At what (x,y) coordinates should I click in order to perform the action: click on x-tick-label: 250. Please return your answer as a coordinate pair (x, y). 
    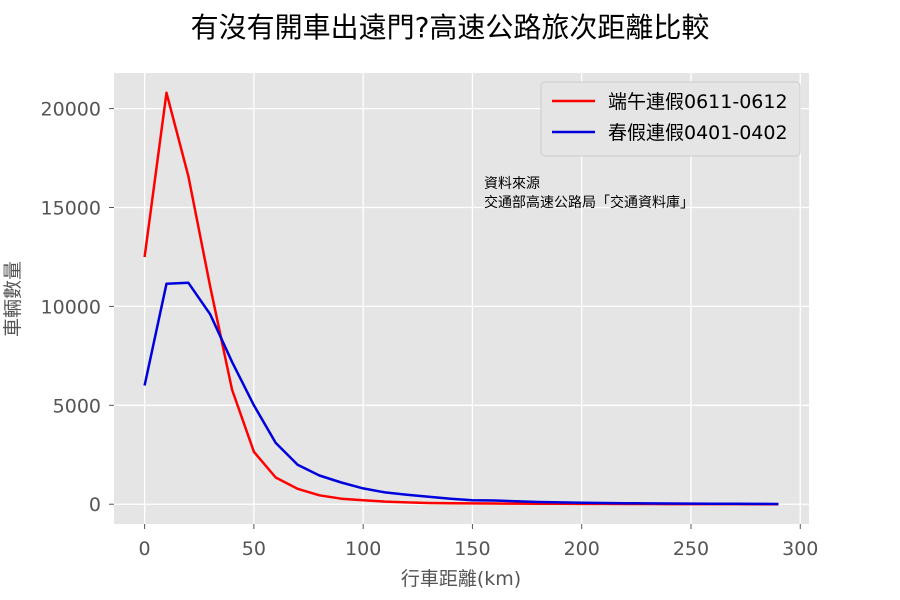
    Looking at the image, I should click on (691, 549).